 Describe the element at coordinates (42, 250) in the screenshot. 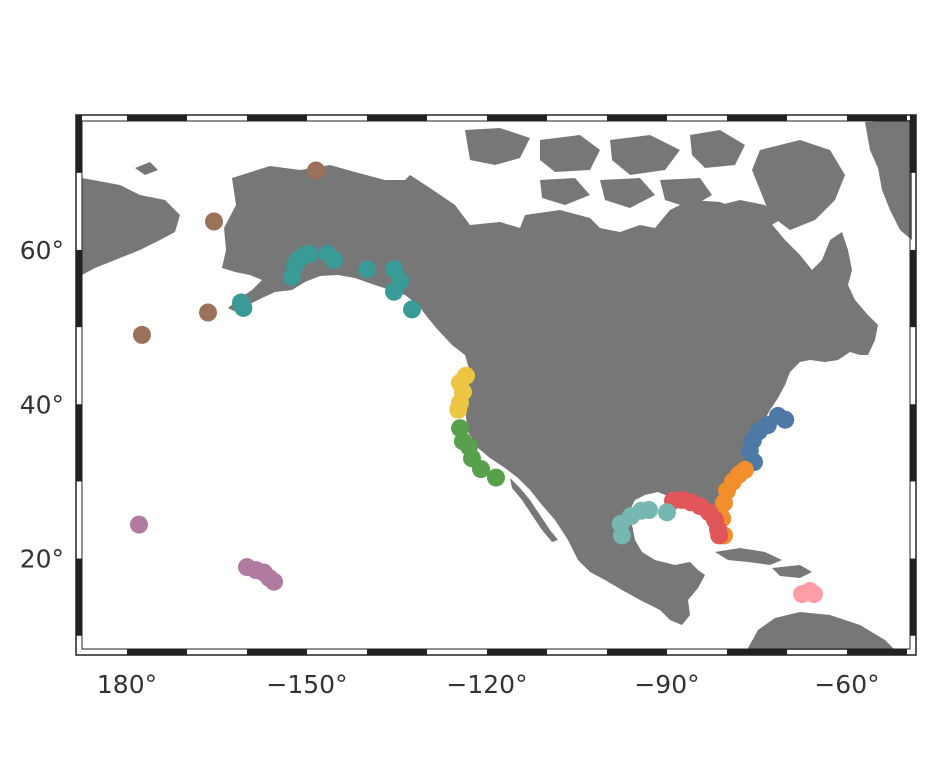

I see `lat-tick-label-3: 60°` at that location.